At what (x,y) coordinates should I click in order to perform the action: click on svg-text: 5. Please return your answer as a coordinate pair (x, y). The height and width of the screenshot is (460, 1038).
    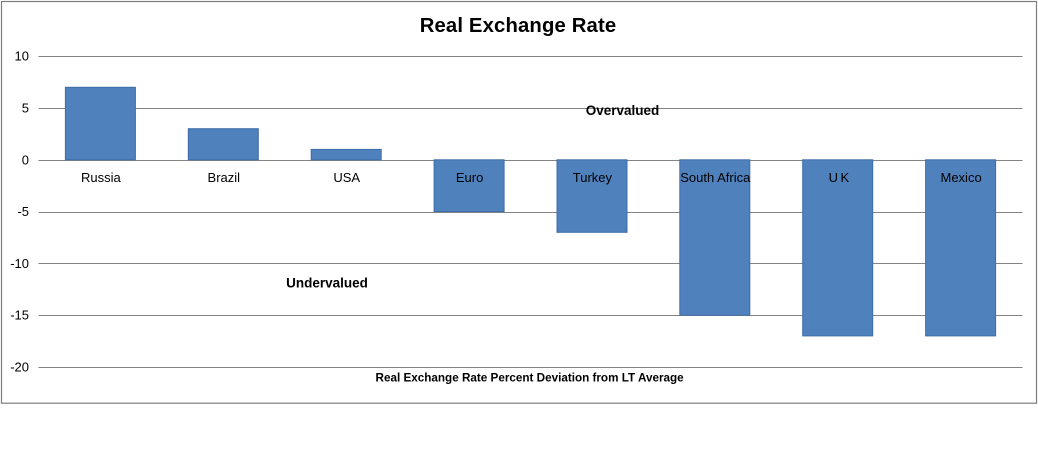
    Looking at the image, I should click on (25, 108).